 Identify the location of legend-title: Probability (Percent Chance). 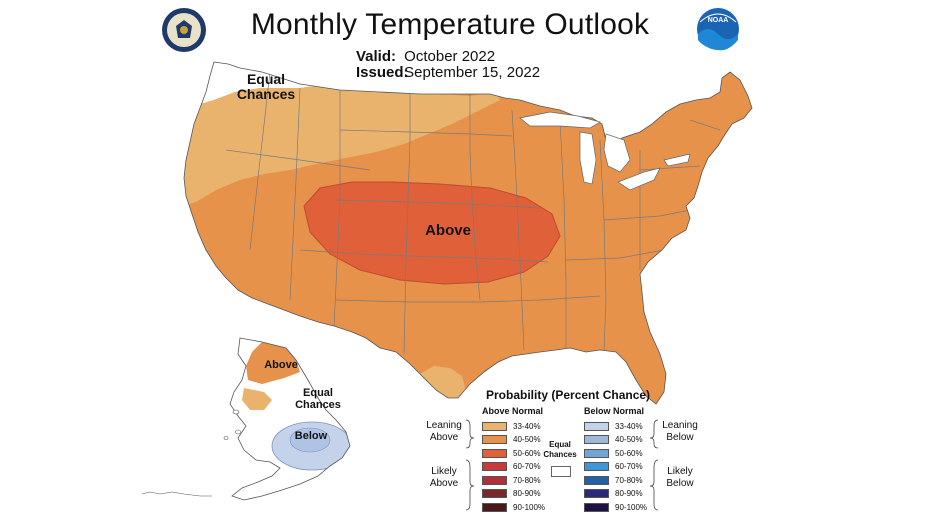
(568, 395).